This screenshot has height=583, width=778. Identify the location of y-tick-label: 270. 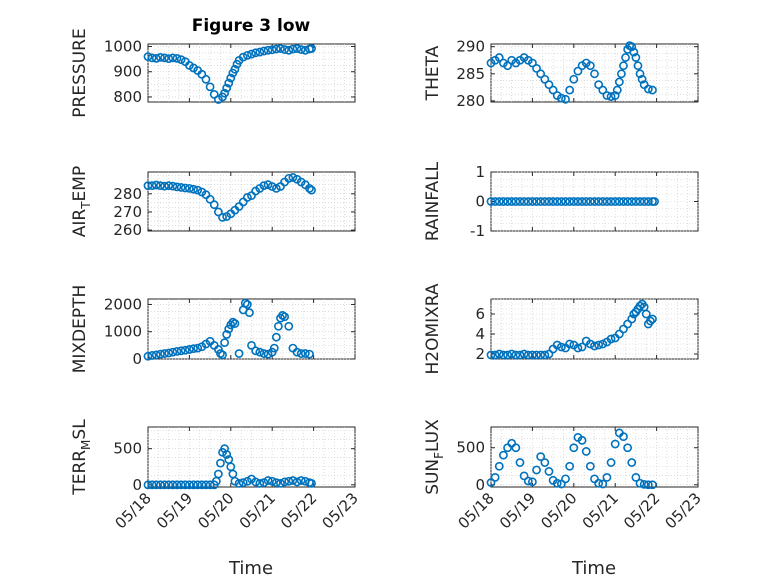
(127, 212).